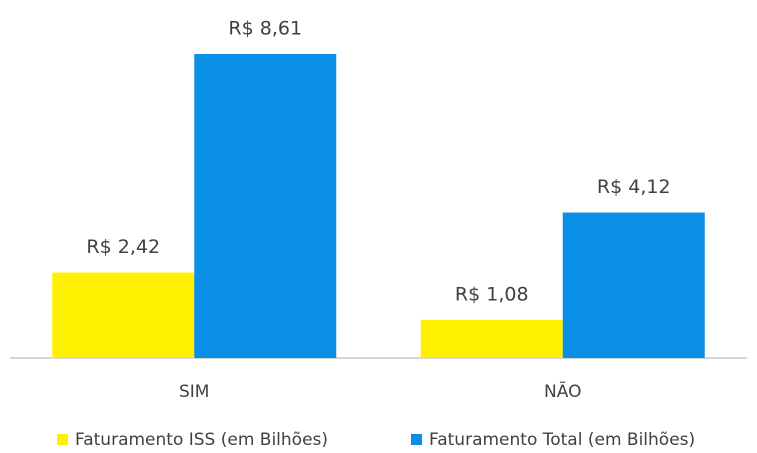  What do you see at coordinates (562, 391) in the screenshot?
I see `x-tick-label: NÃO` at bounding box center [562, 391].